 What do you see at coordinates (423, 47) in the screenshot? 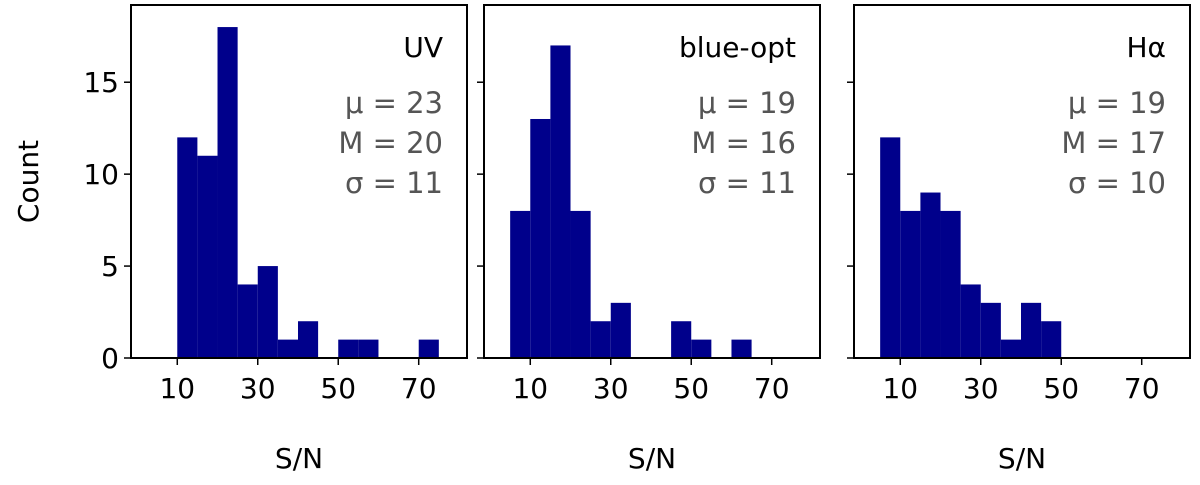
I see `panel-label: UV` at bounding box center [423, 47].